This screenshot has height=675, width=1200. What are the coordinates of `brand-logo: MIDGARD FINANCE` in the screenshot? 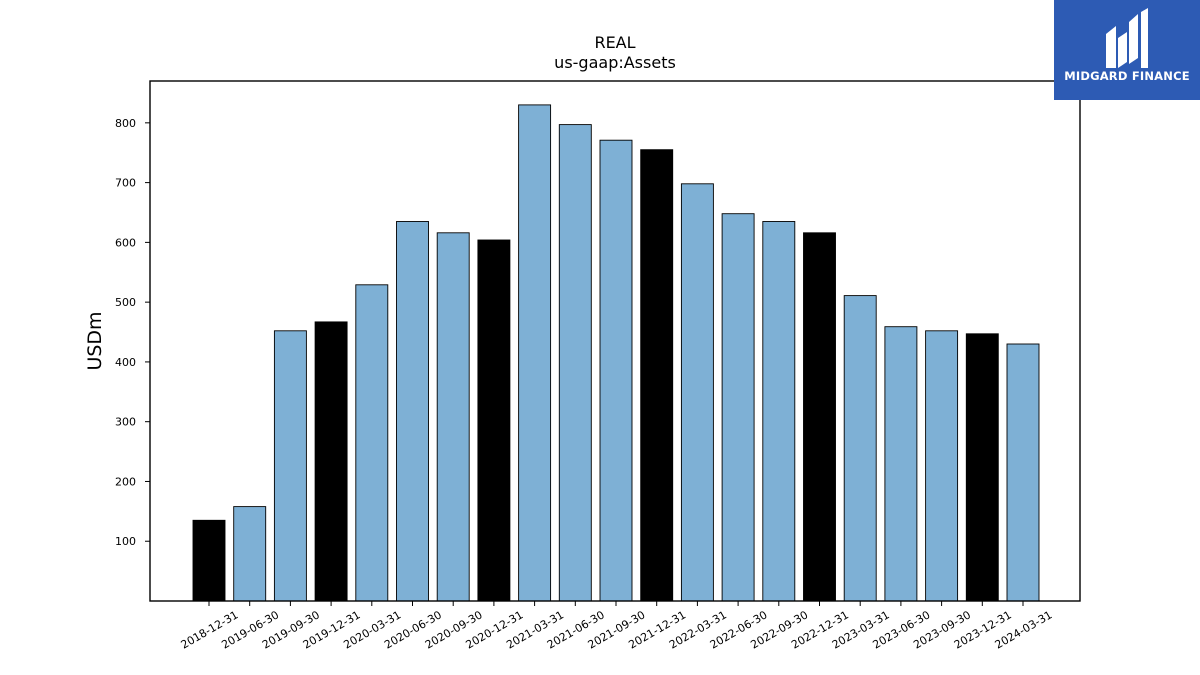 It's located at (1127, 50).